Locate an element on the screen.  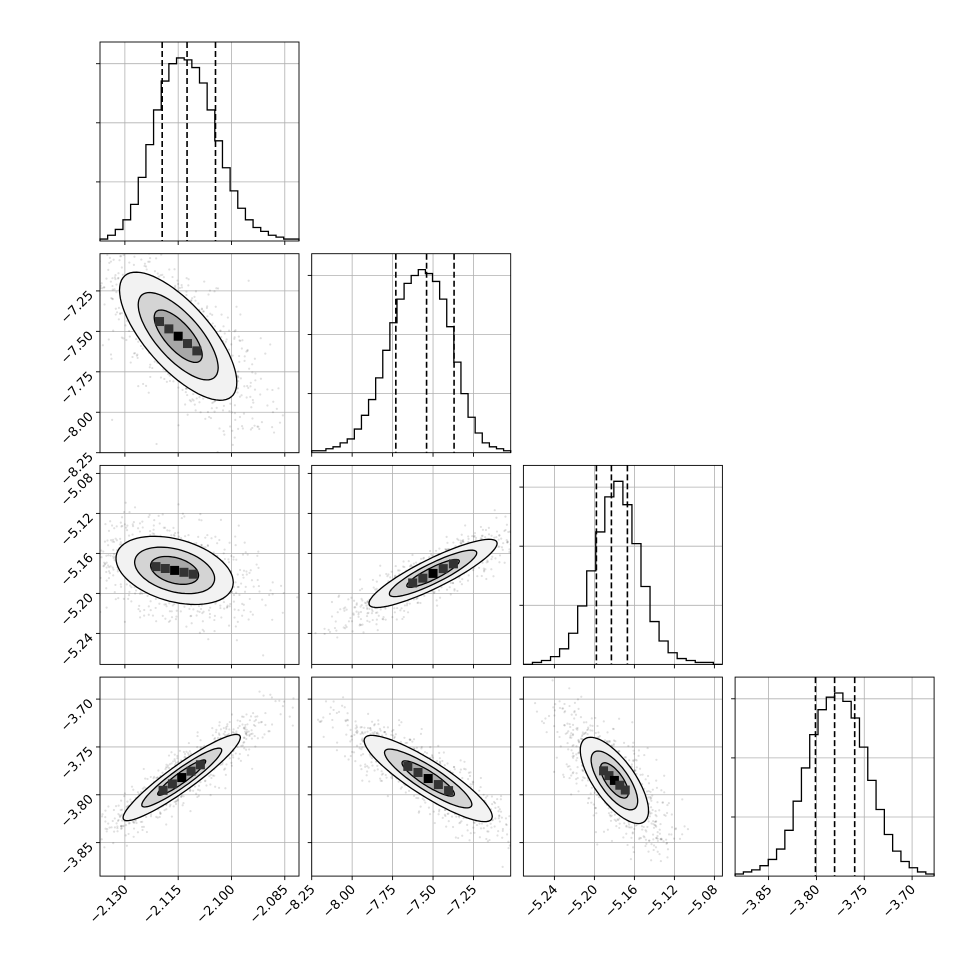
panel-frame is located at coordinates (834, 776).